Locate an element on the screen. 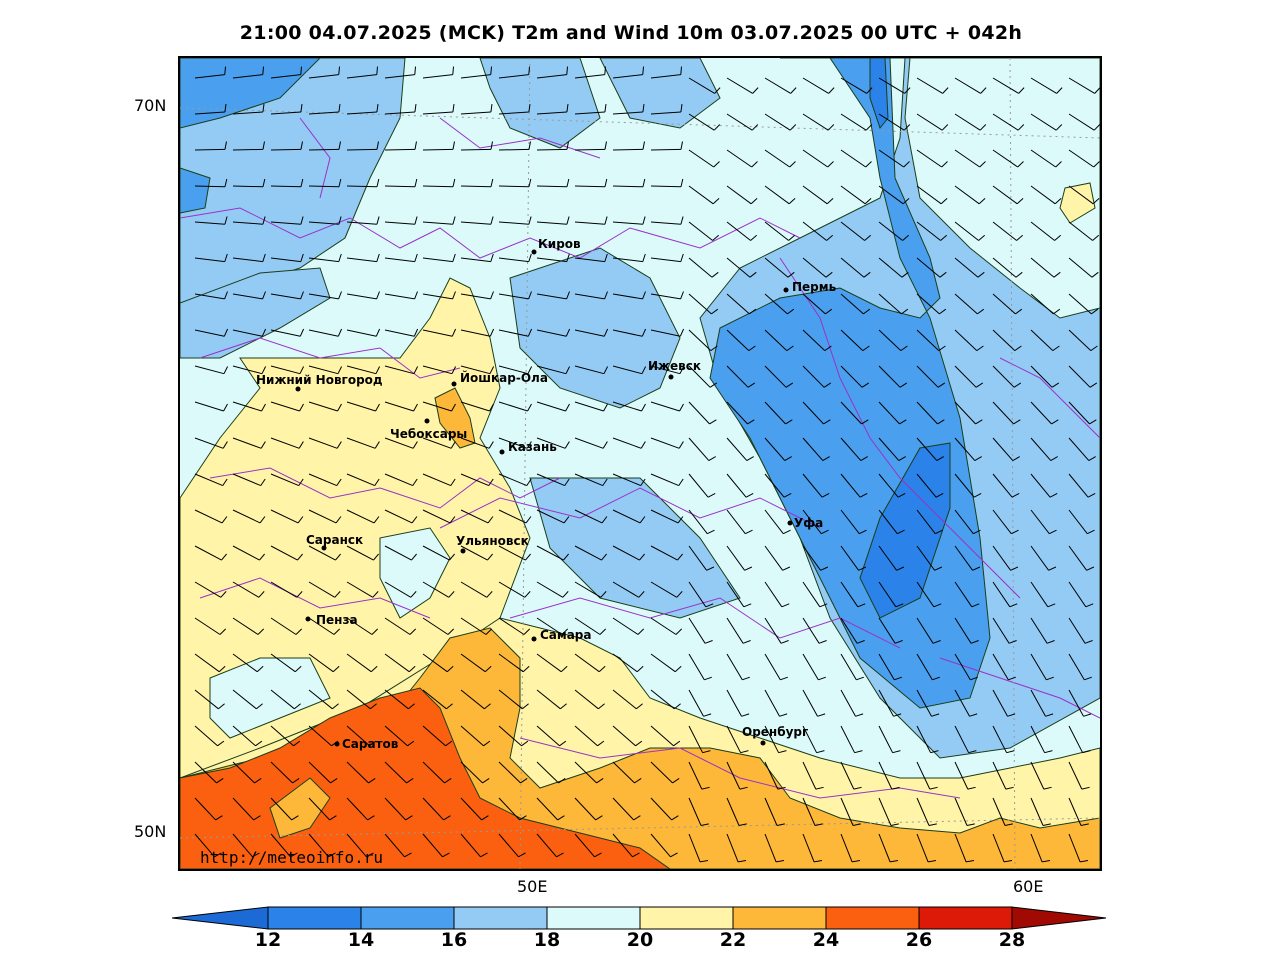 The height and width of the screenshot is (963, 1281). colorbar-tick-label: 20 is located at coordinates (640, 940).